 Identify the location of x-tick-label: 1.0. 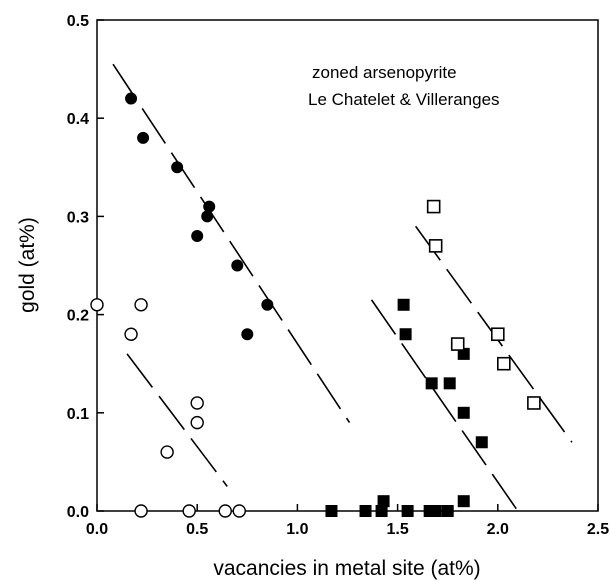
(297, 529).